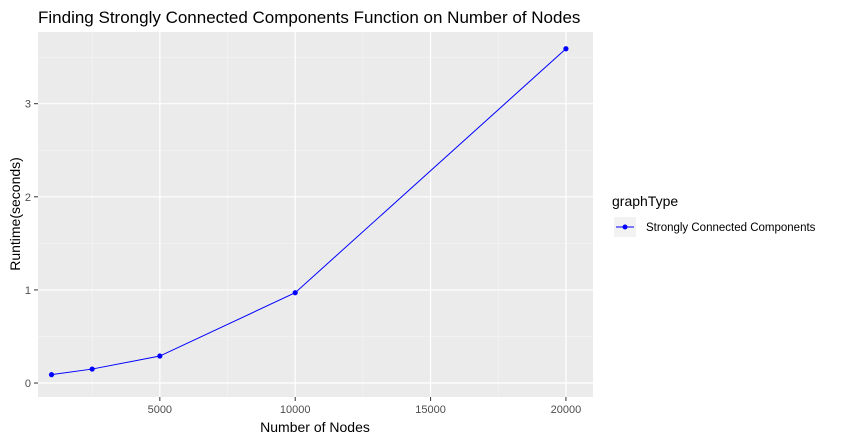 Image resolution: width=842 pixels, height=441 pixels. Describe the element at coordinates (645, 201) in the screenshot. I see `legend-title: graphType` at that location.